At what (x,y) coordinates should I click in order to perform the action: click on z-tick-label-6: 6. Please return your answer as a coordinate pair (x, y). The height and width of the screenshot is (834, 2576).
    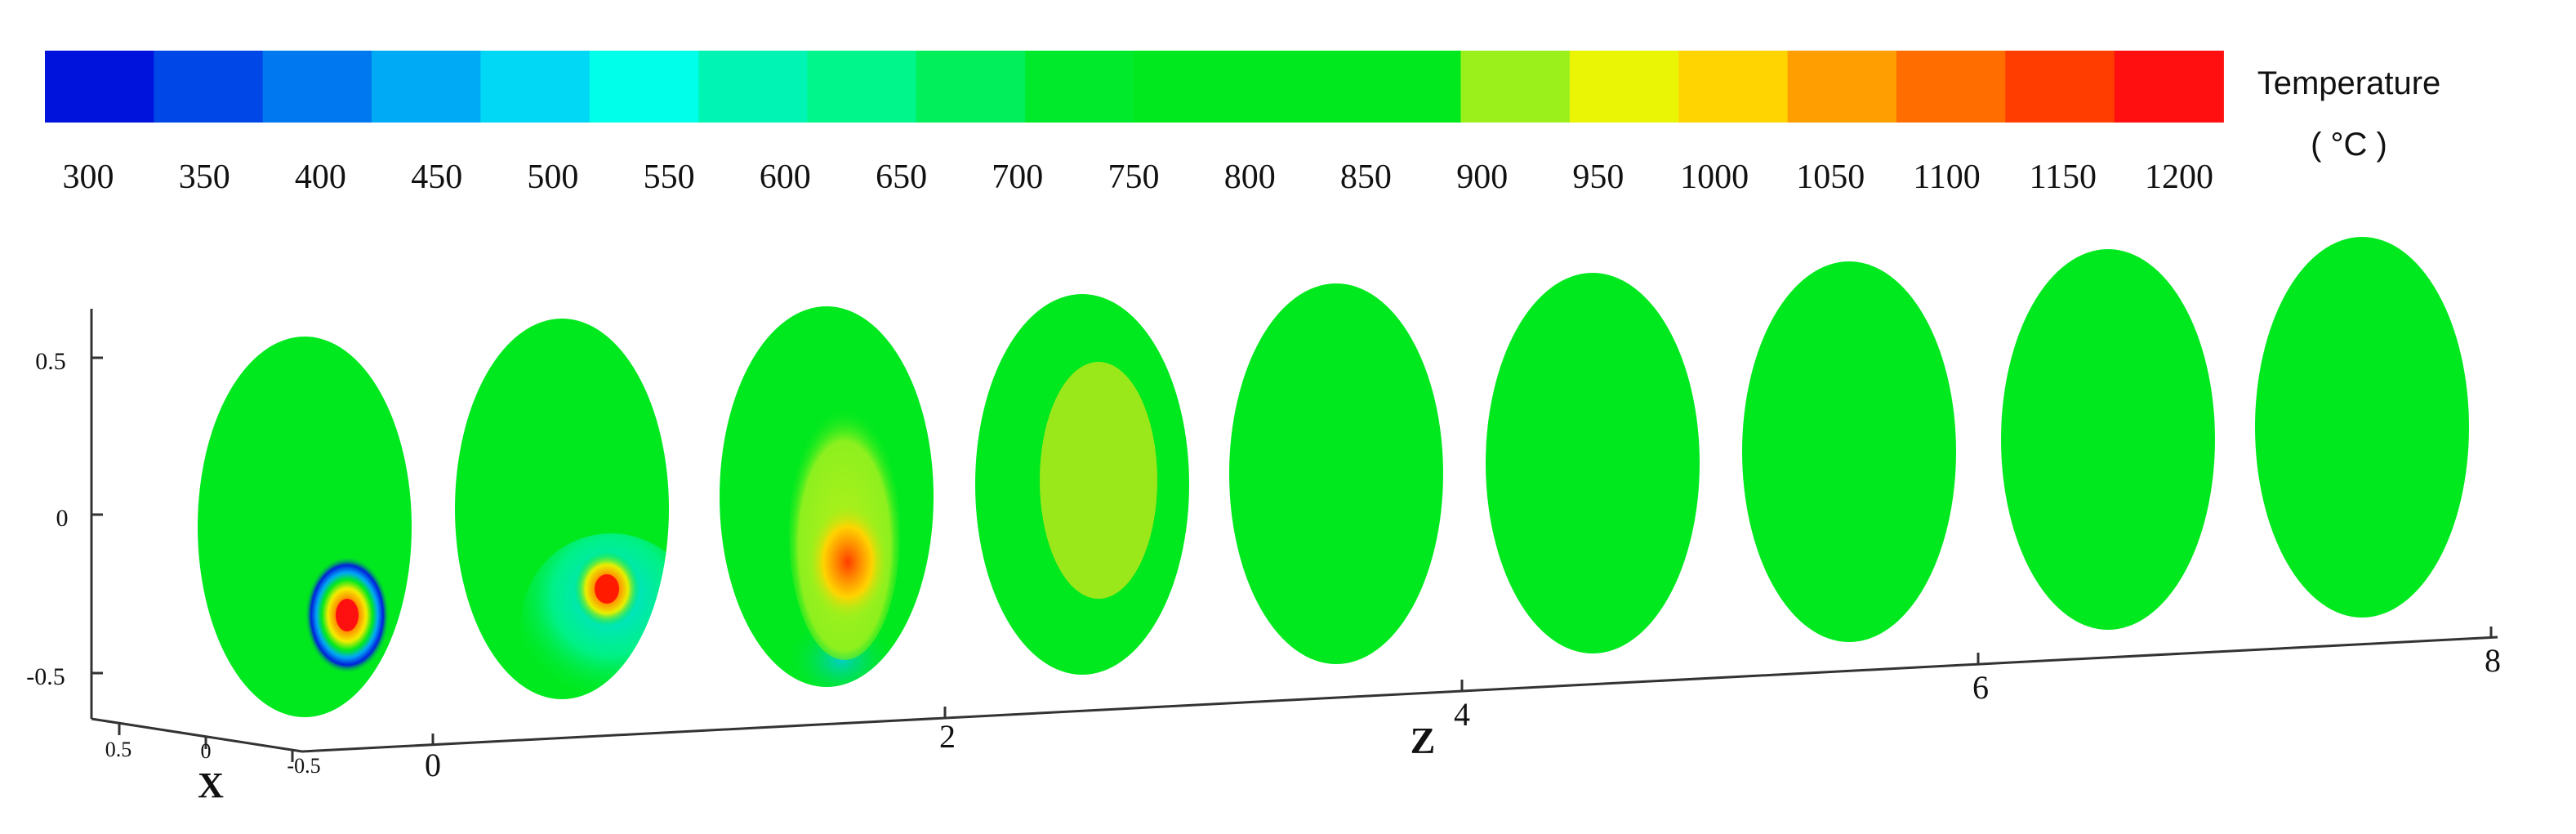
    Looking at the image, I should click on (1980, 687).